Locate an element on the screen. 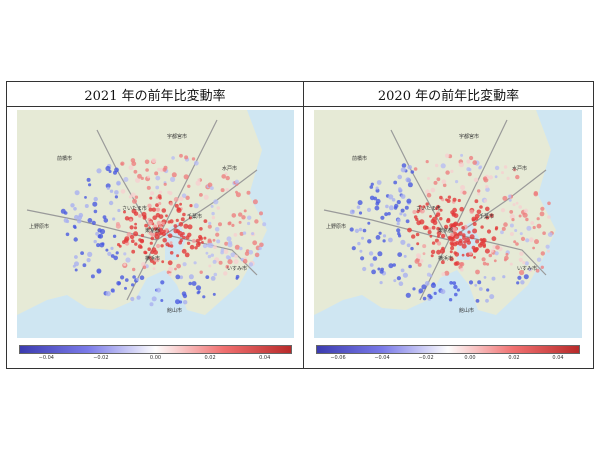 The width and height of the screenshot is (600, 450). map-label: 千葉市 is located at coordinates (486, 216).